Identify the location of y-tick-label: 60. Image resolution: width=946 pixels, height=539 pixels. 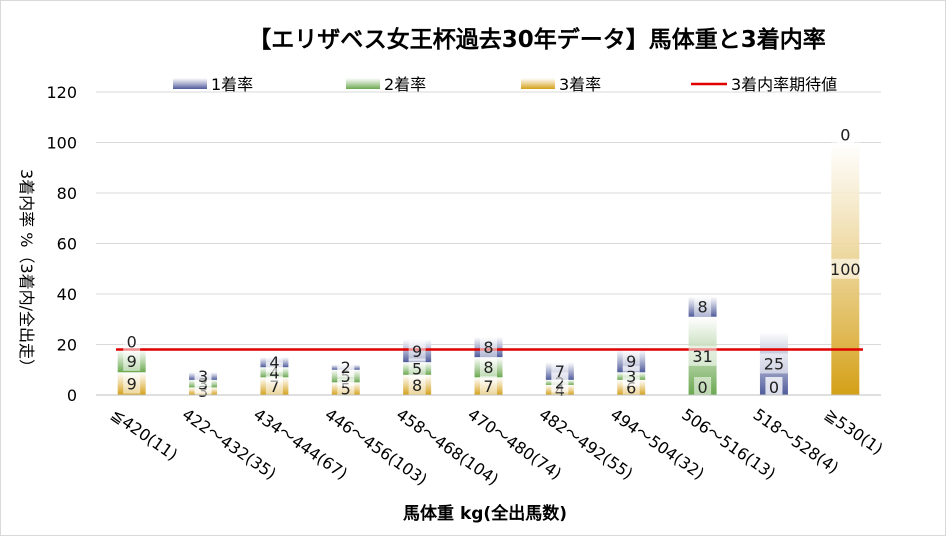
(67, 244).